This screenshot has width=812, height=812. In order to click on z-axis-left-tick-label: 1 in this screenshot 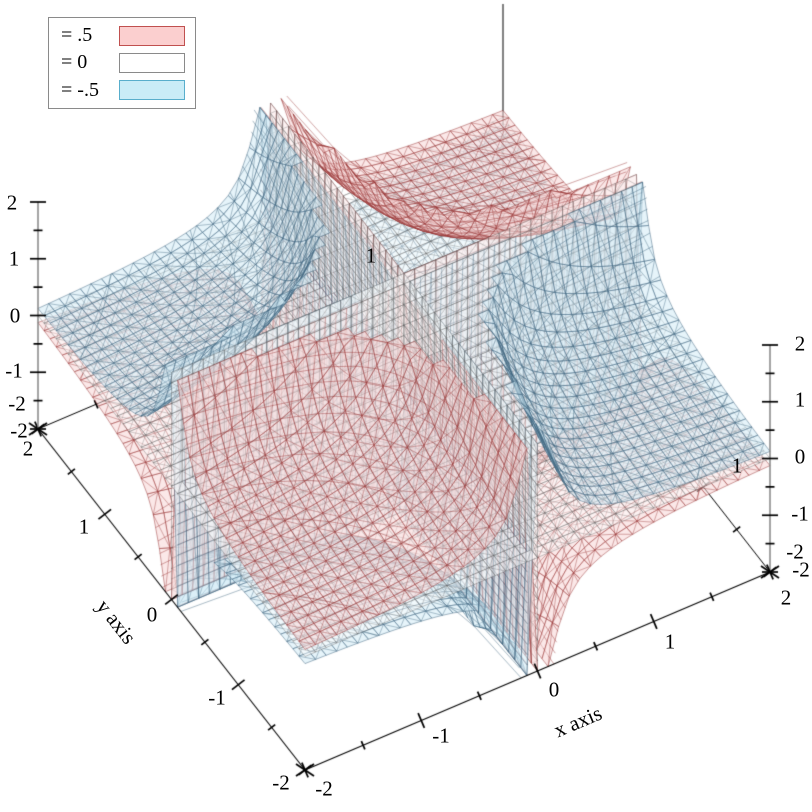, I will do `click(14, 258)`.